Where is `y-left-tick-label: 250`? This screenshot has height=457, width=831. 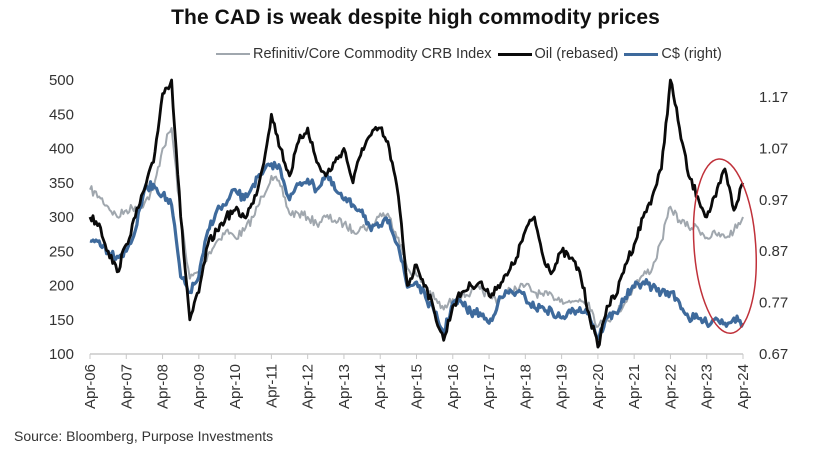 y-left-tick-label: 250 is located at coordinates (61, 251).